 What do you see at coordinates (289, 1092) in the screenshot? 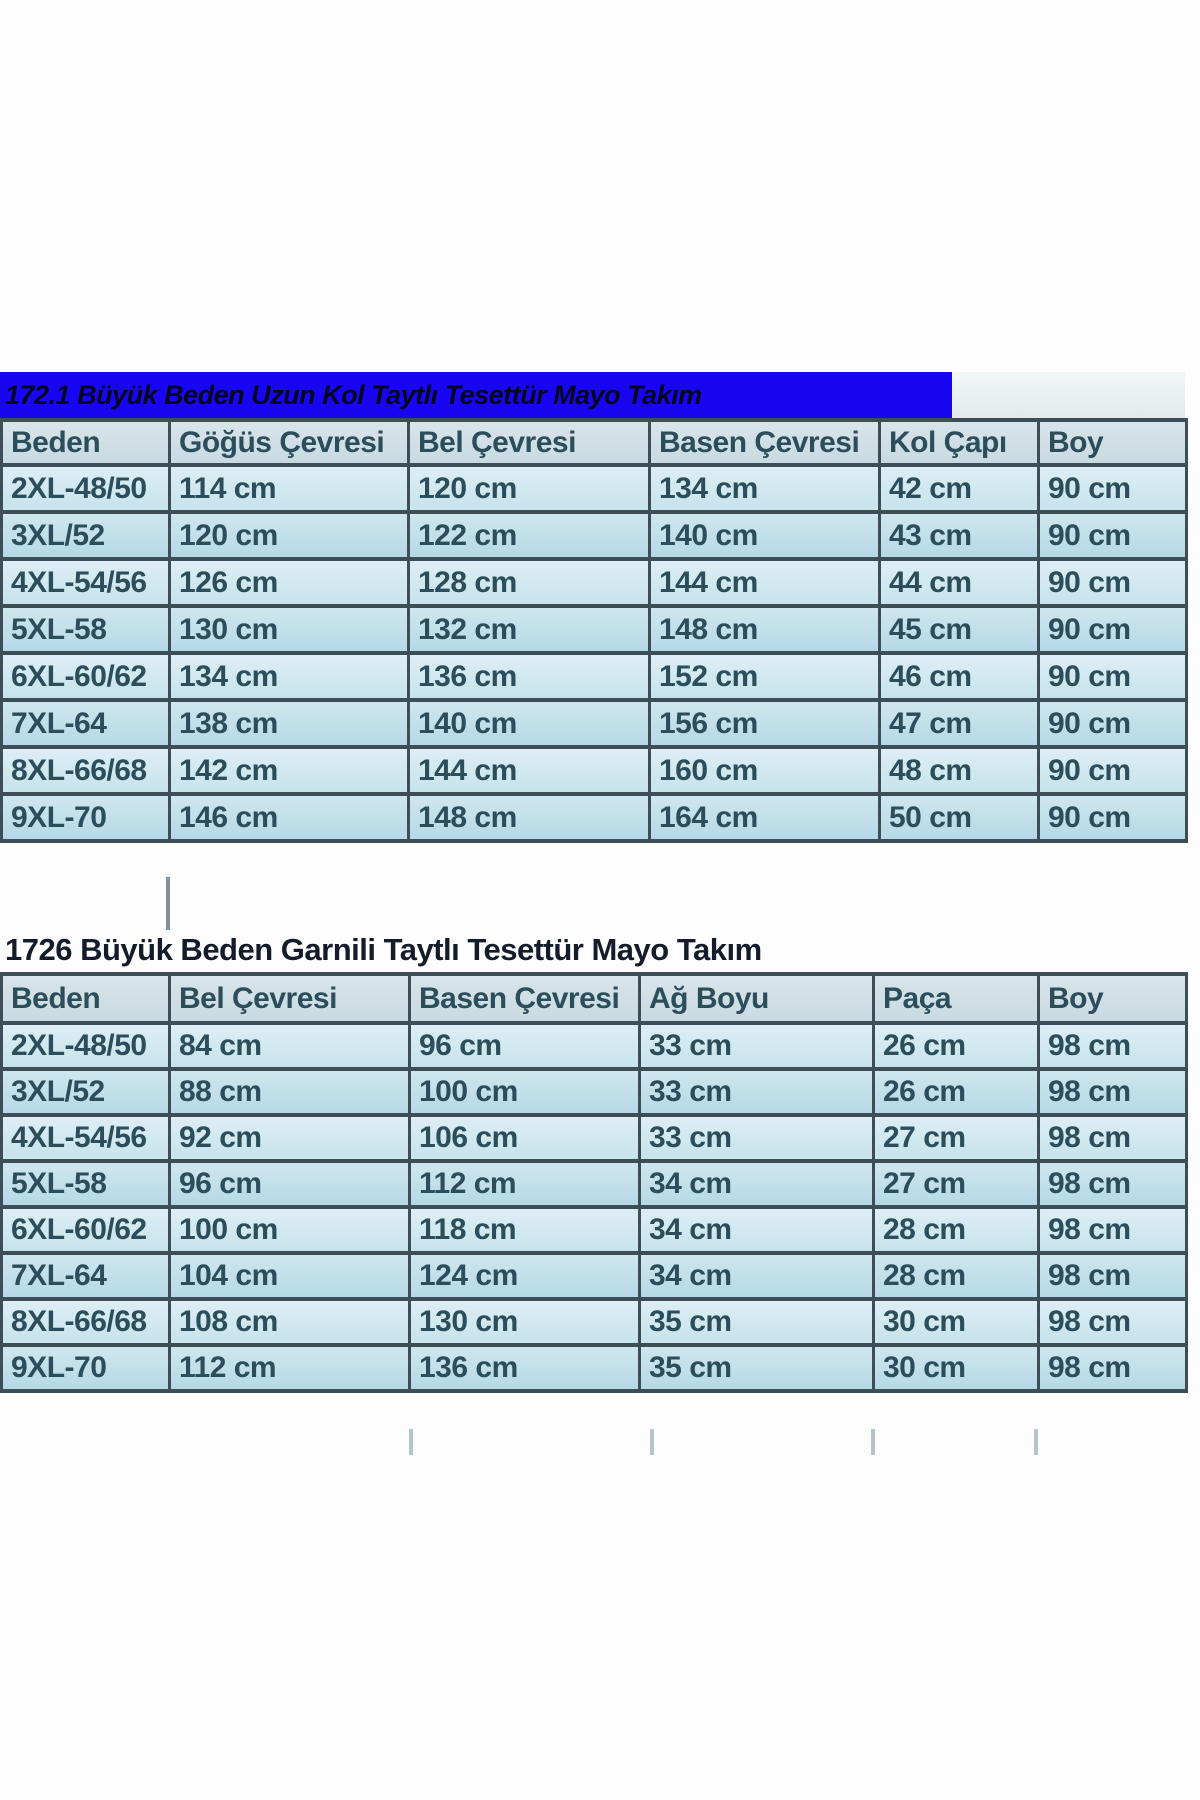
I see `table-cell: 88 cm` at bounding box center [289, 1092].